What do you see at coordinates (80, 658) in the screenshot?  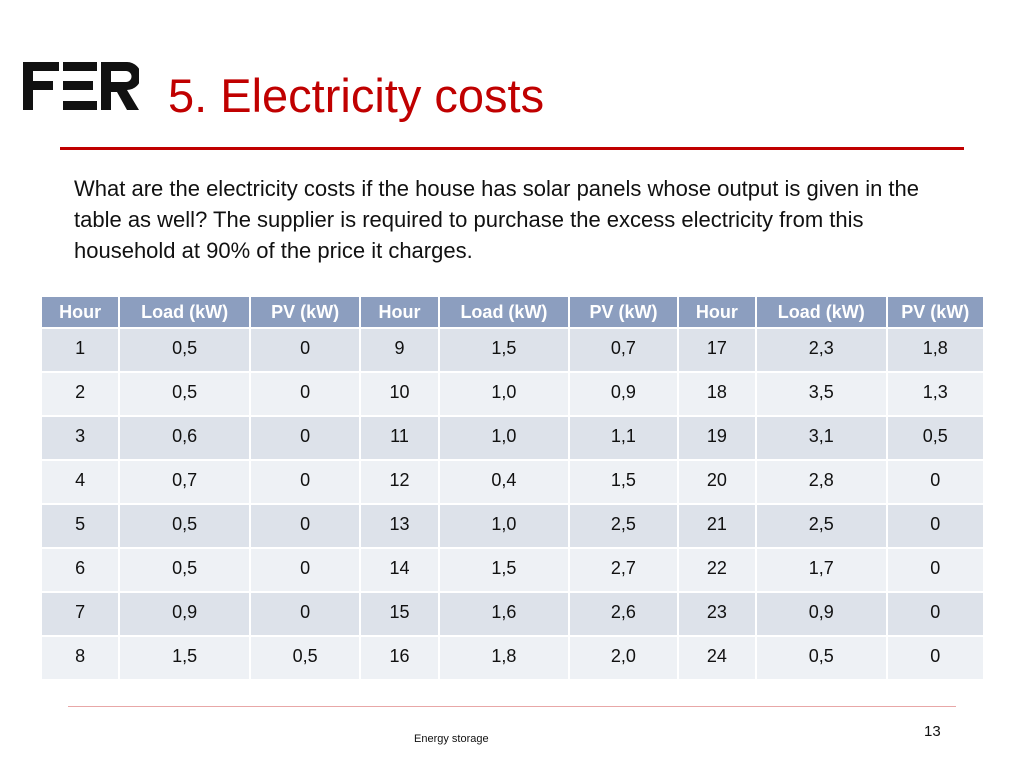 I see `table-cell: 8` at bounding box center [80, 658].